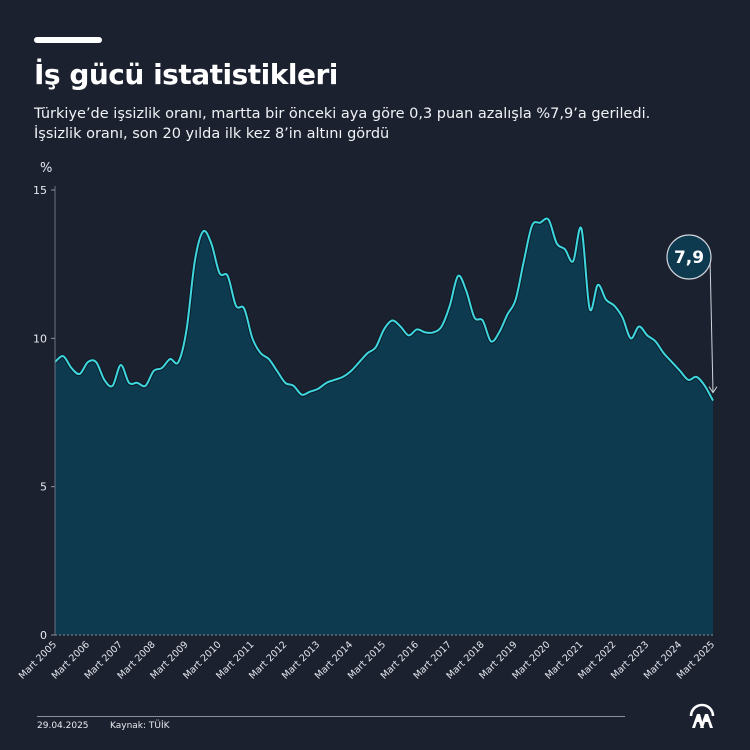 The image size is (750, 750). Describe the element at coordinates (175, 716) in the screenshot. I see `footer-divider` at that location.